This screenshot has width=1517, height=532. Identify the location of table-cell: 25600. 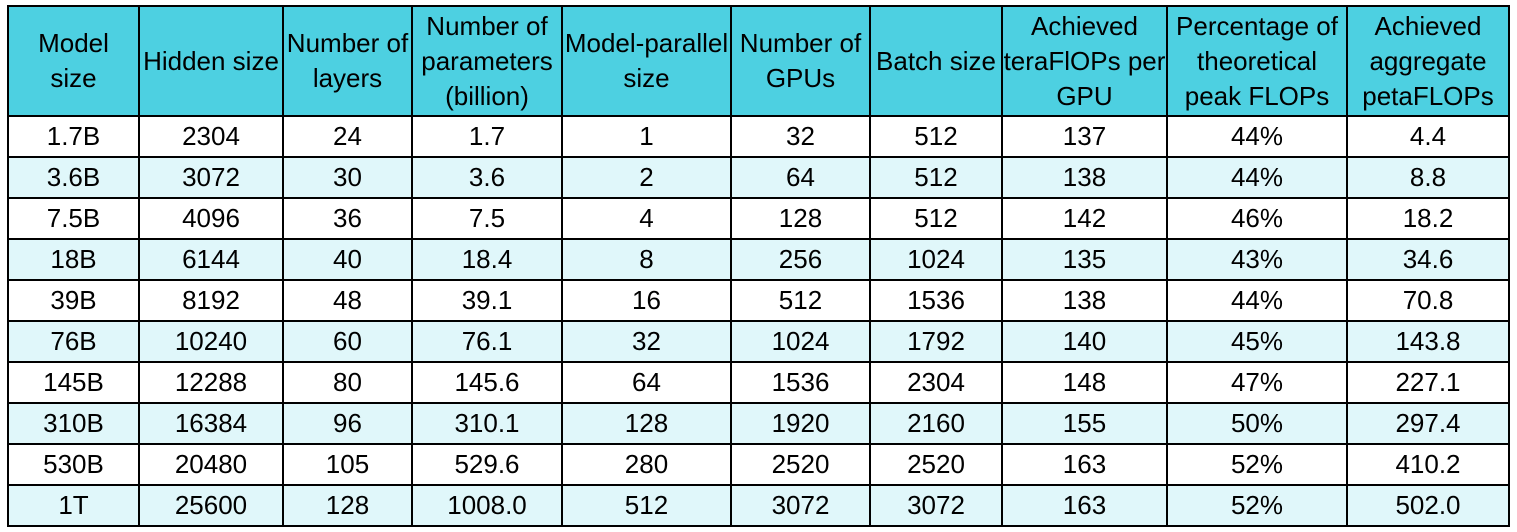
(211, 505).